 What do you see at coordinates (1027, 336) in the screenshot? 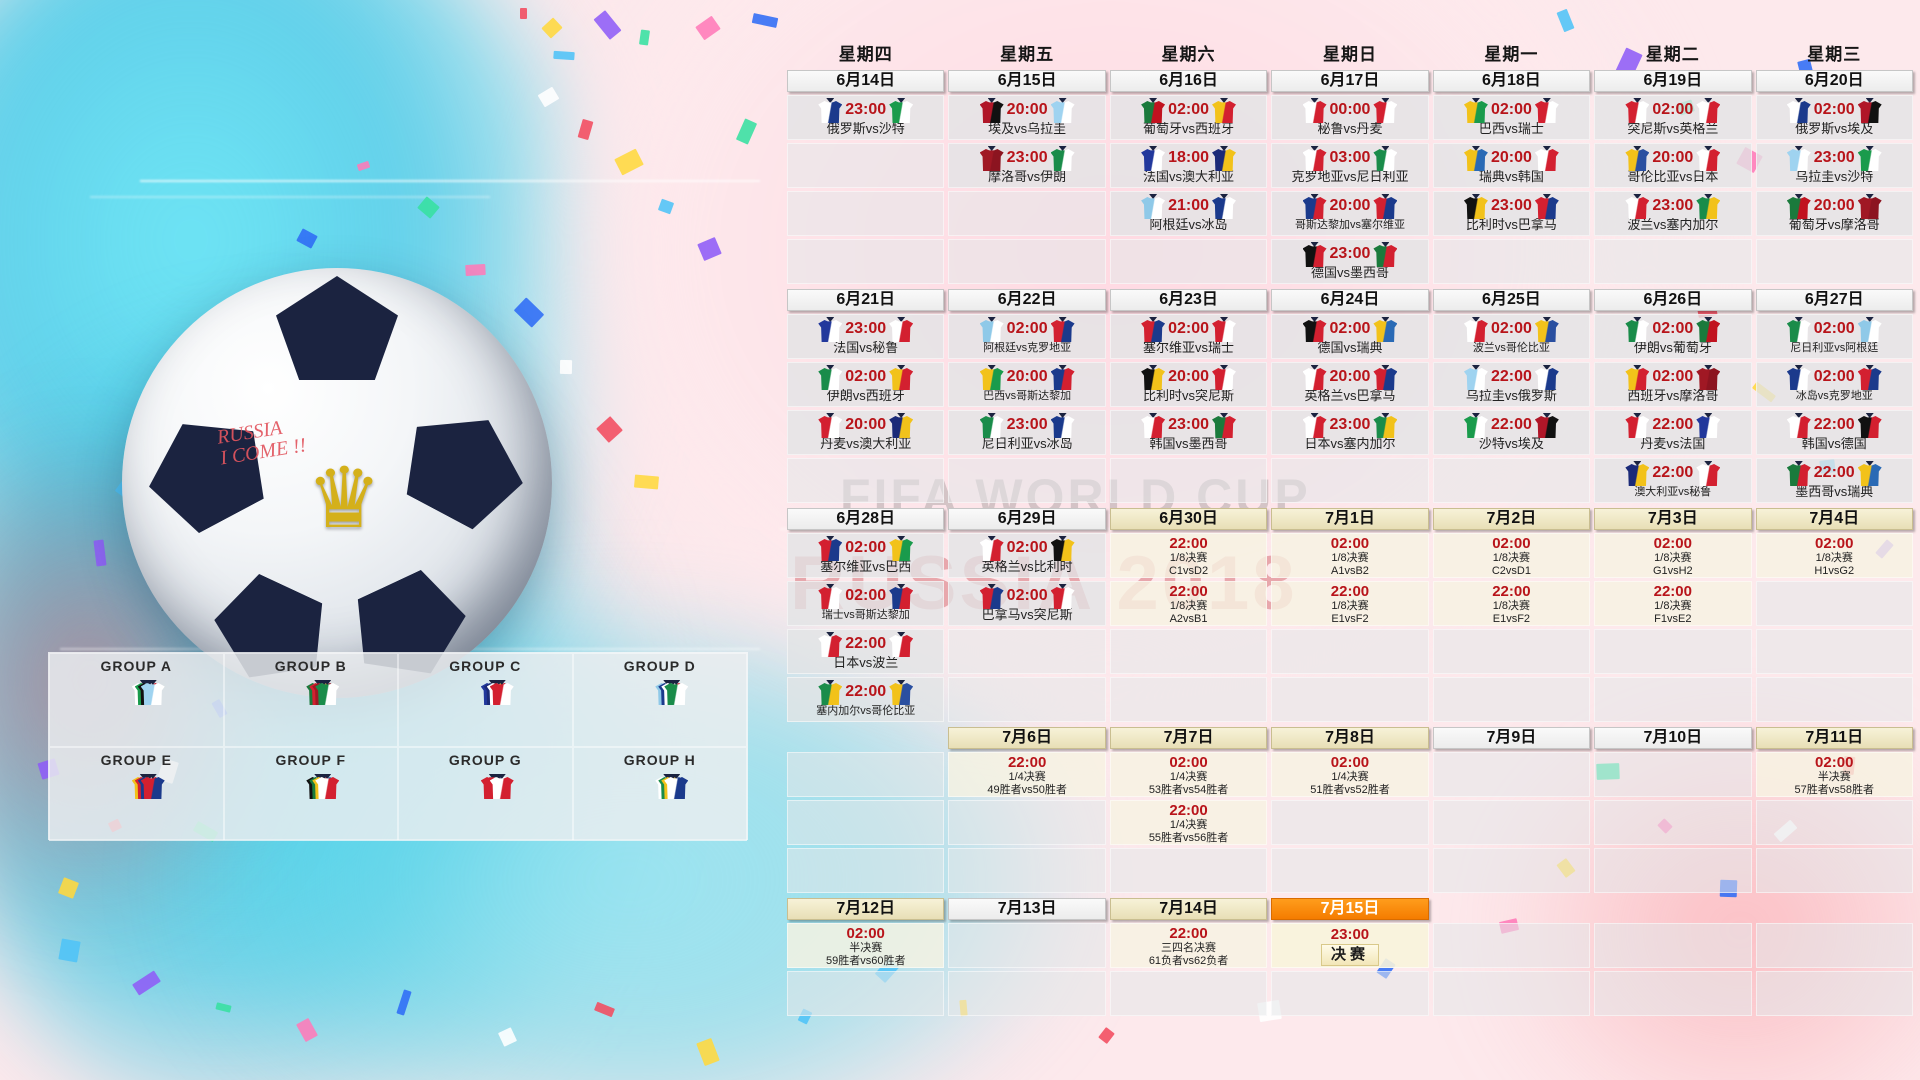
I see `match-cell: 02:00 阿根廷vs克罗地亚` at bounding box center [1027, 336].